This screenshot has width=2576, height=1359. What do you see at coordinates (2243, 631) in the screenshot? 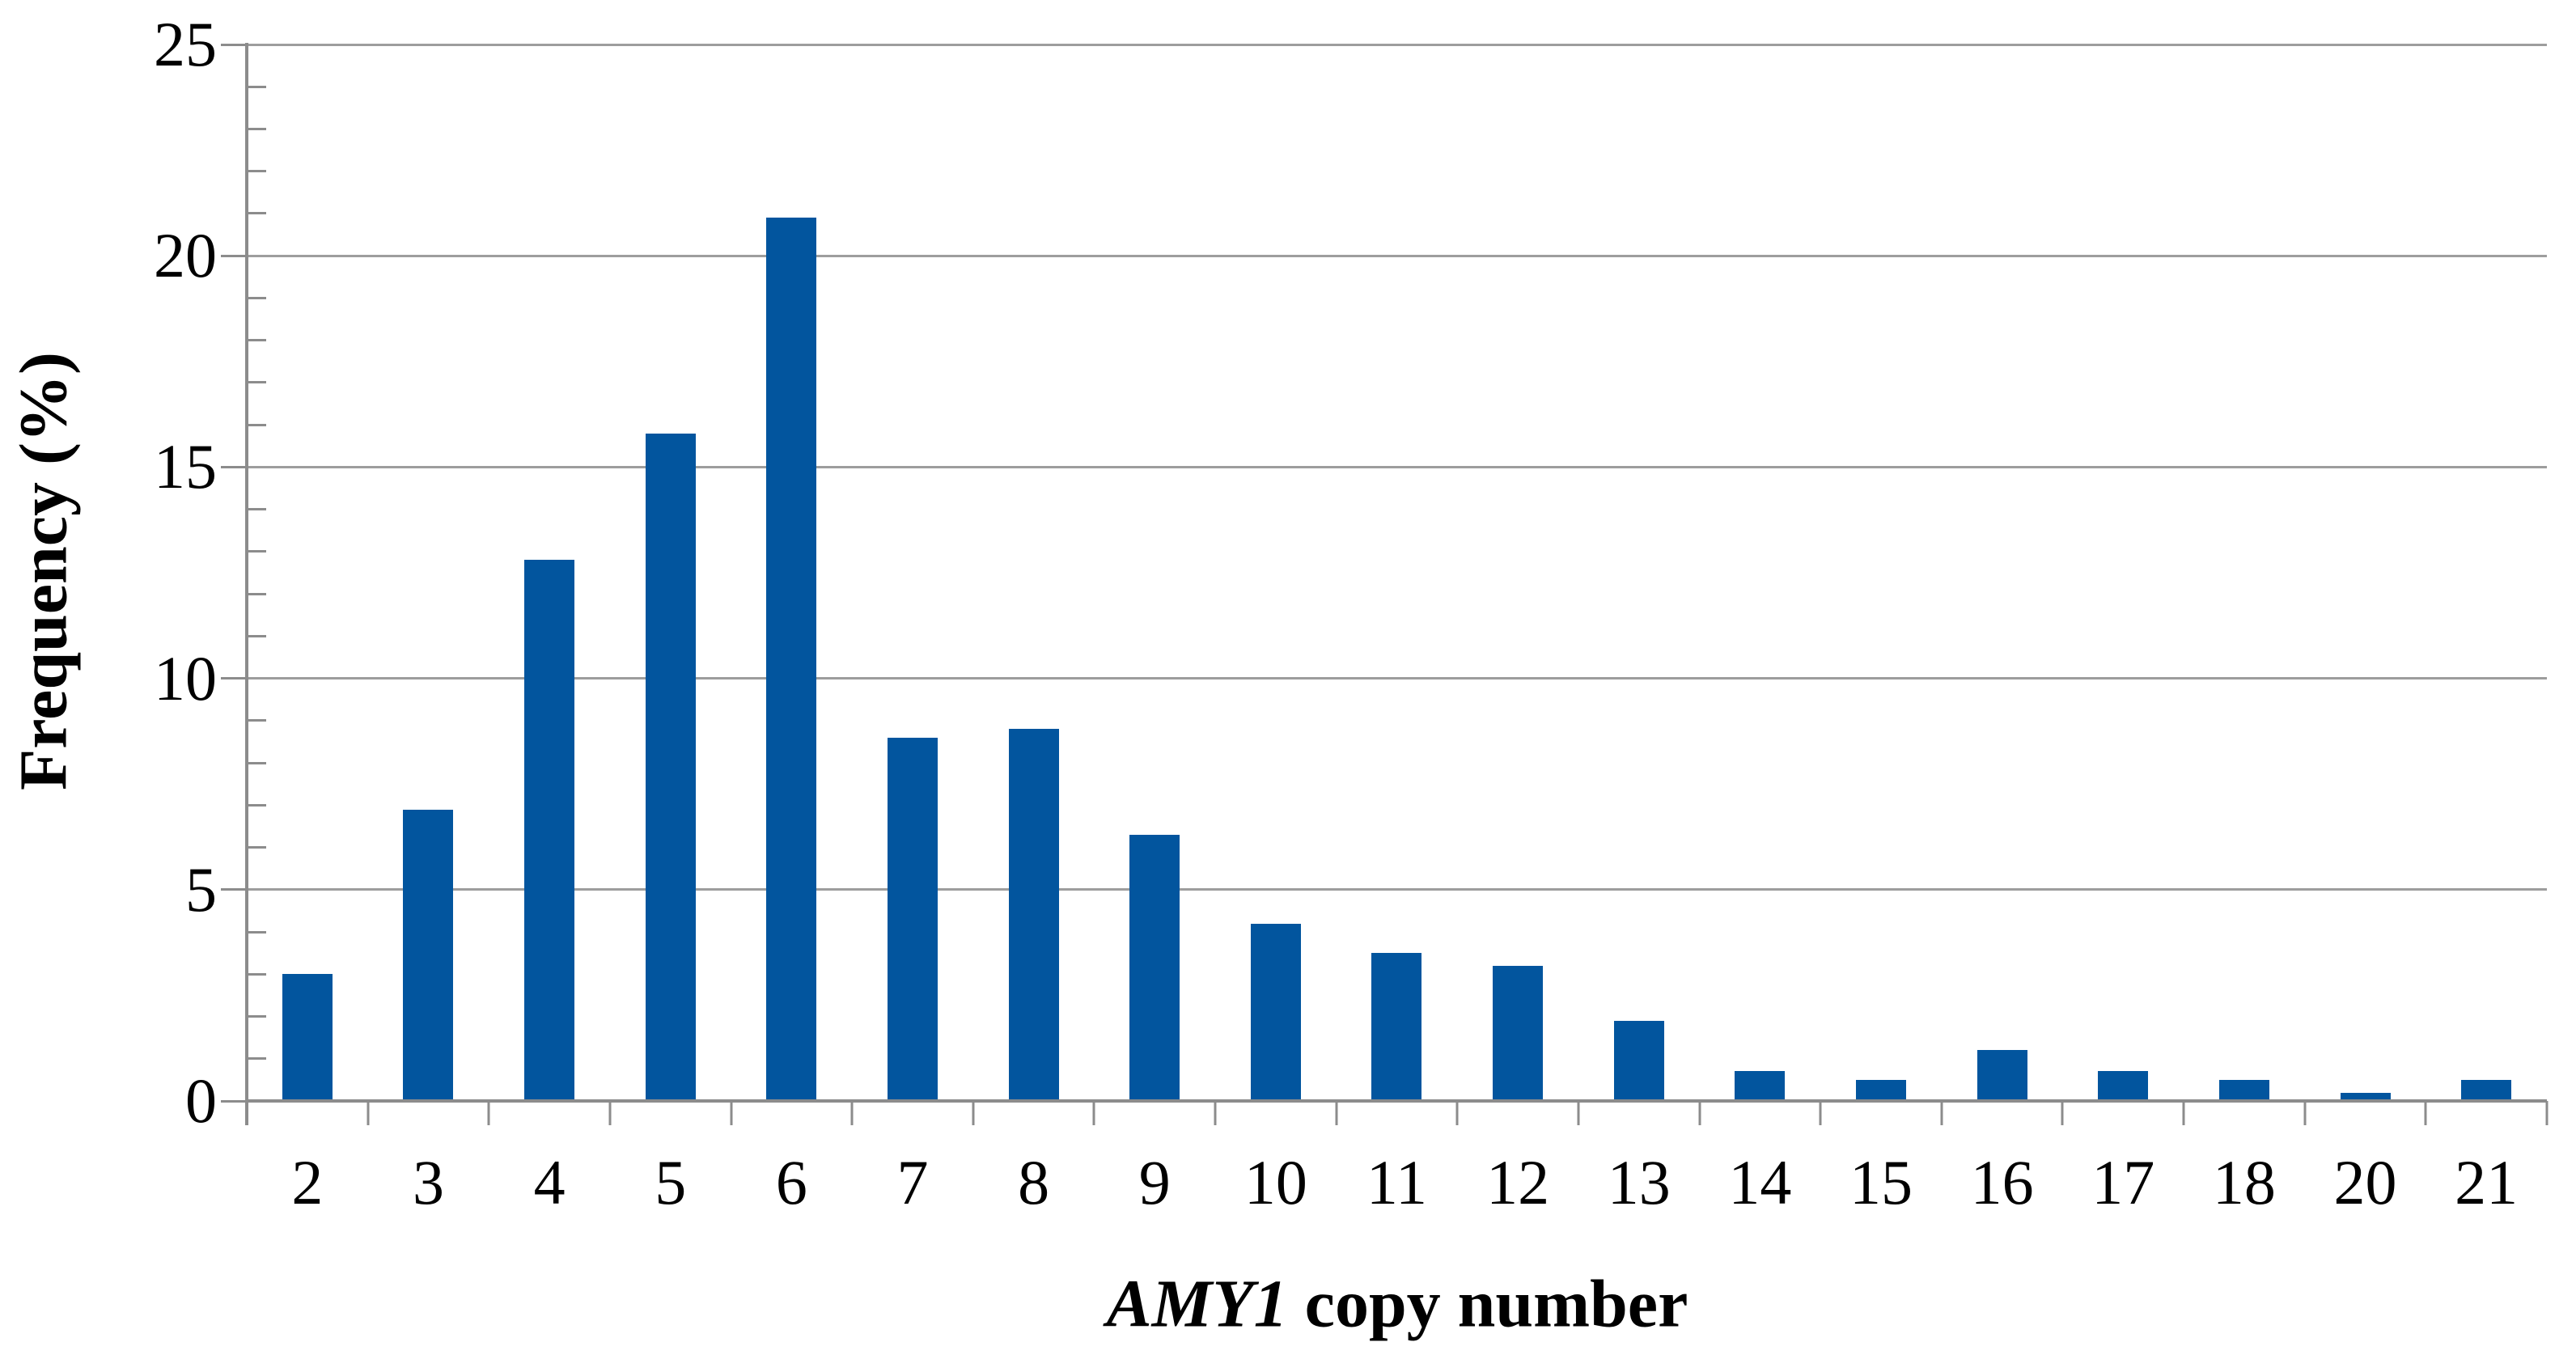
I see `category-slot-18: 18` at bounding box center [2243, 631].